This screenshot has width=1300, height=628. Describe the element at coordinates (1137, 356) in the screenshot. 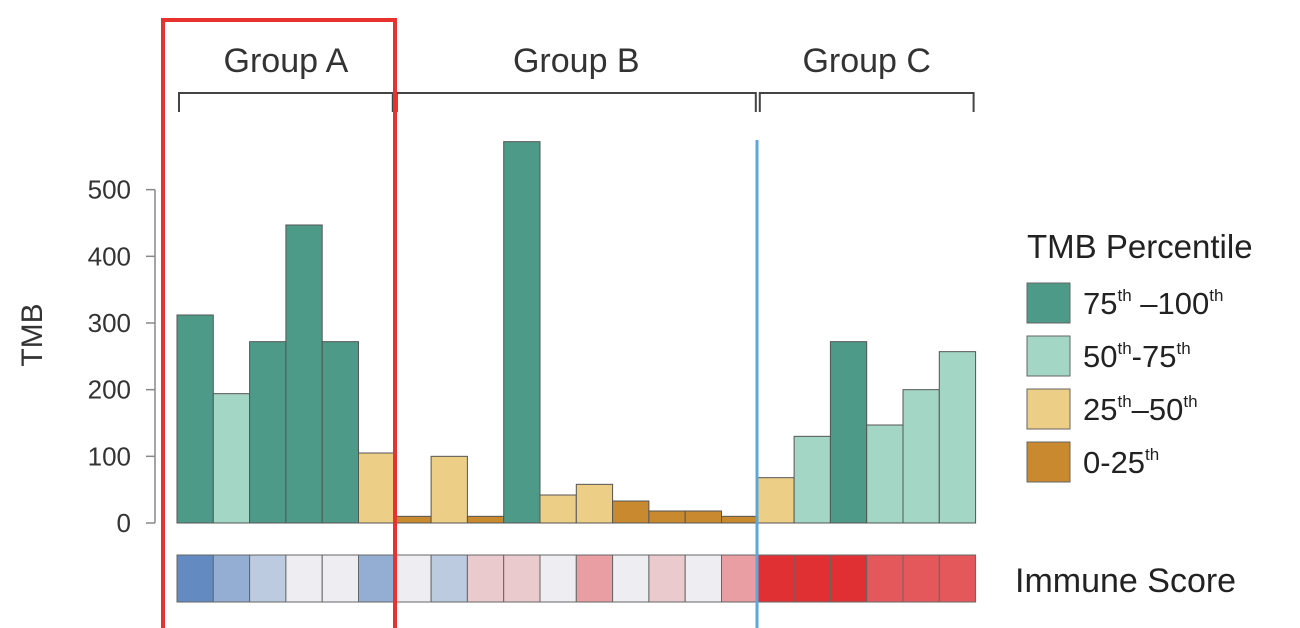

I see `legend-label: 50th​-75th​` at that location.